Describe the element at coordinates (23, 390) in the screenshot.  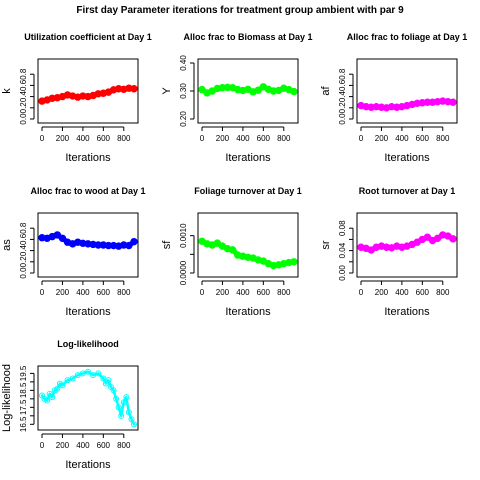
I see `y-tick-label: 18.5` at that location.